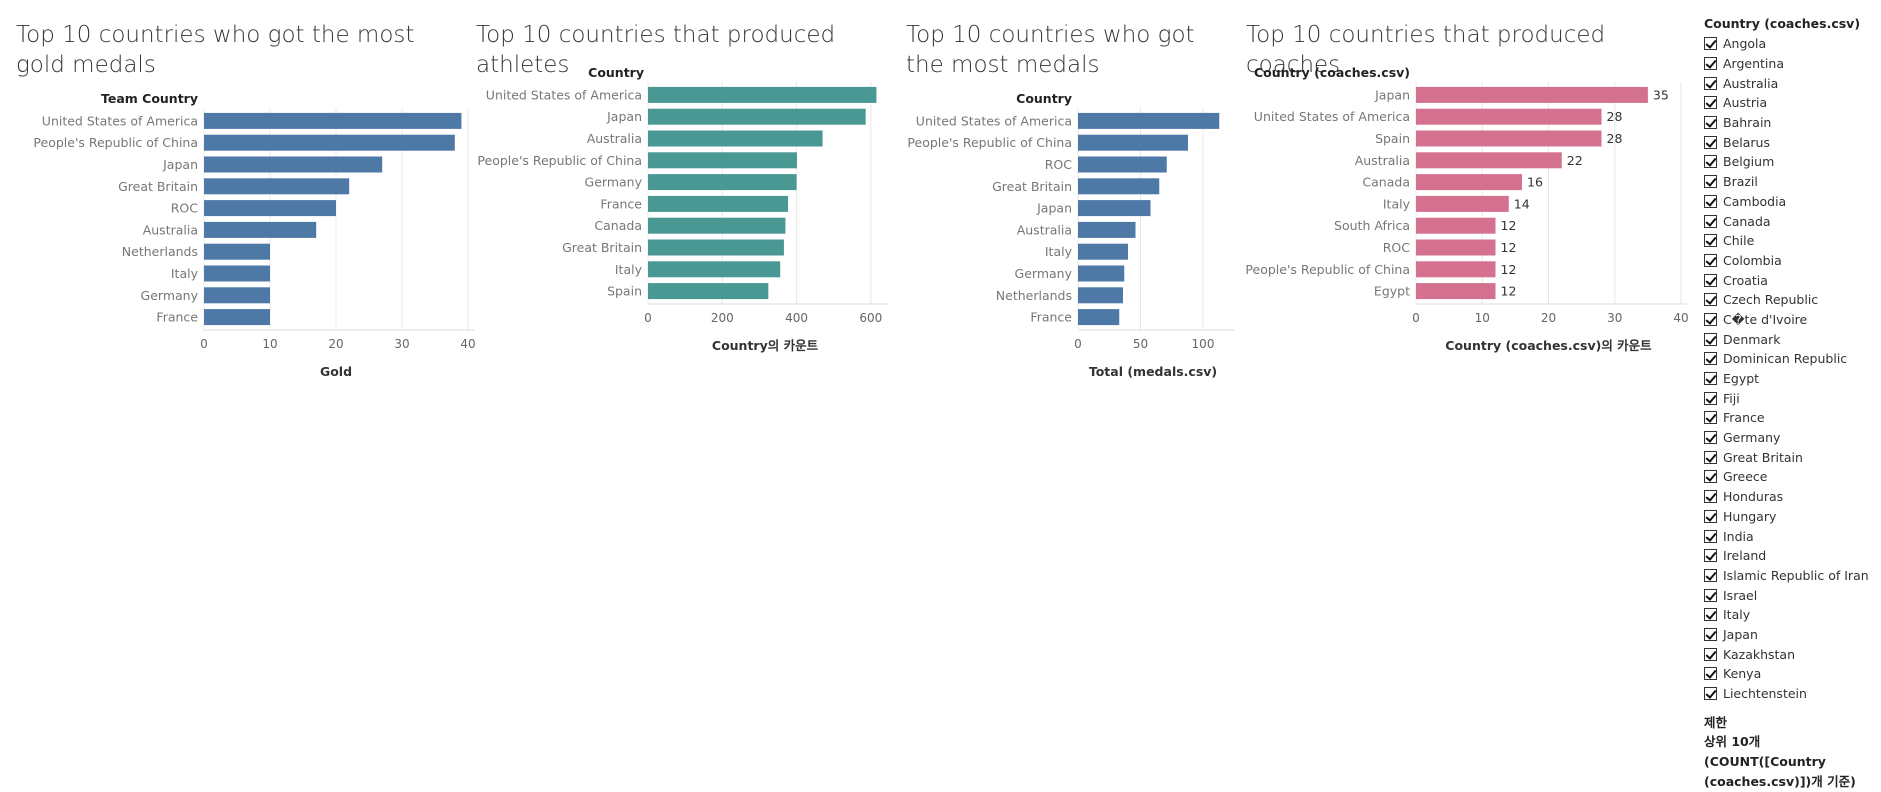 This screenshot has width=1881, height=792. What do you see at coordinates (1792, 320) in the screenshot?
I see `filter-item: C�te d'Ivoire` at bounding box center [1792, 320].